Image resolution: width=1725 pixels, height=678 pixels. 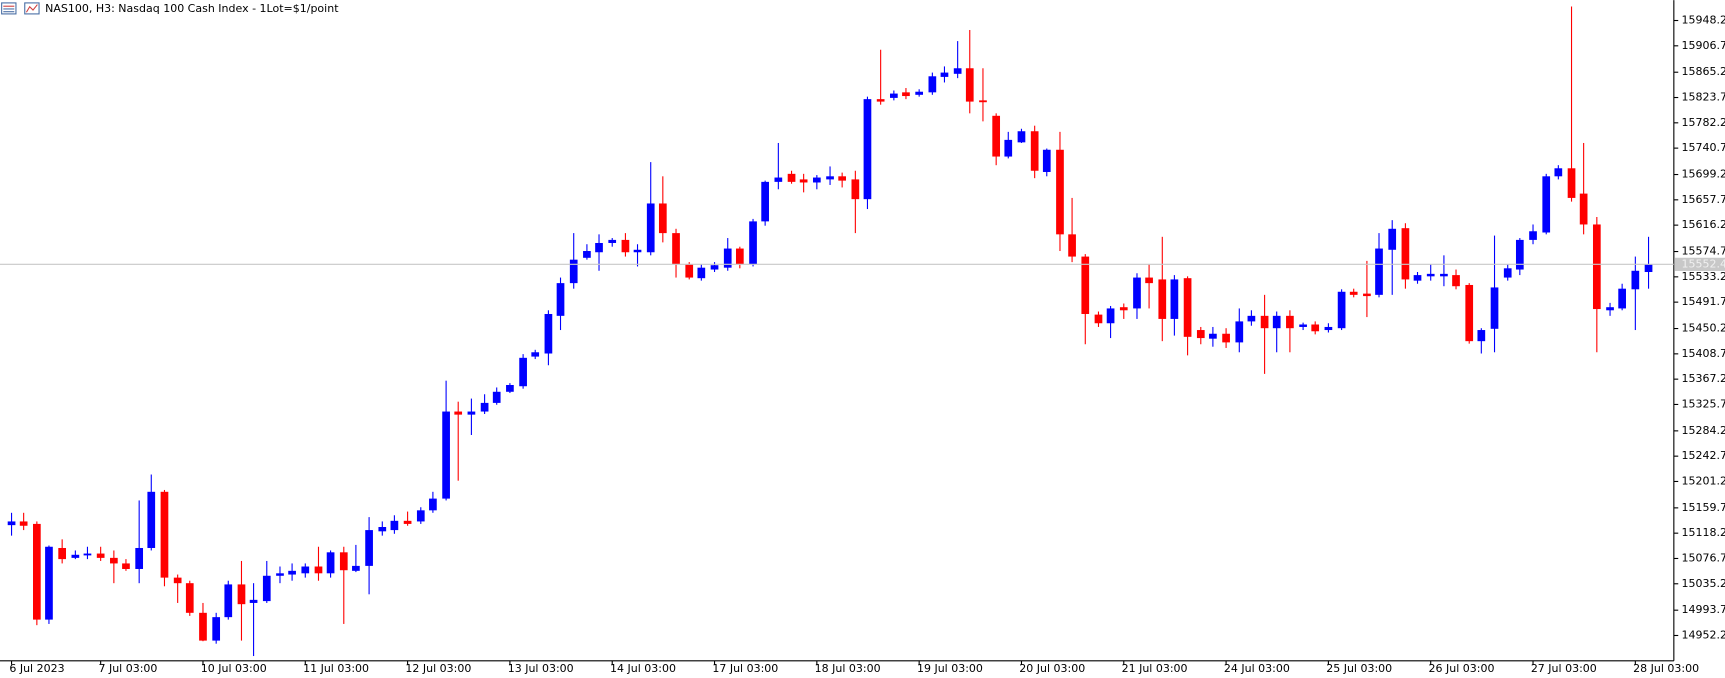 I want to click on x-tick-label: 28 Jul 03:00, so click(x=1666, y=668).